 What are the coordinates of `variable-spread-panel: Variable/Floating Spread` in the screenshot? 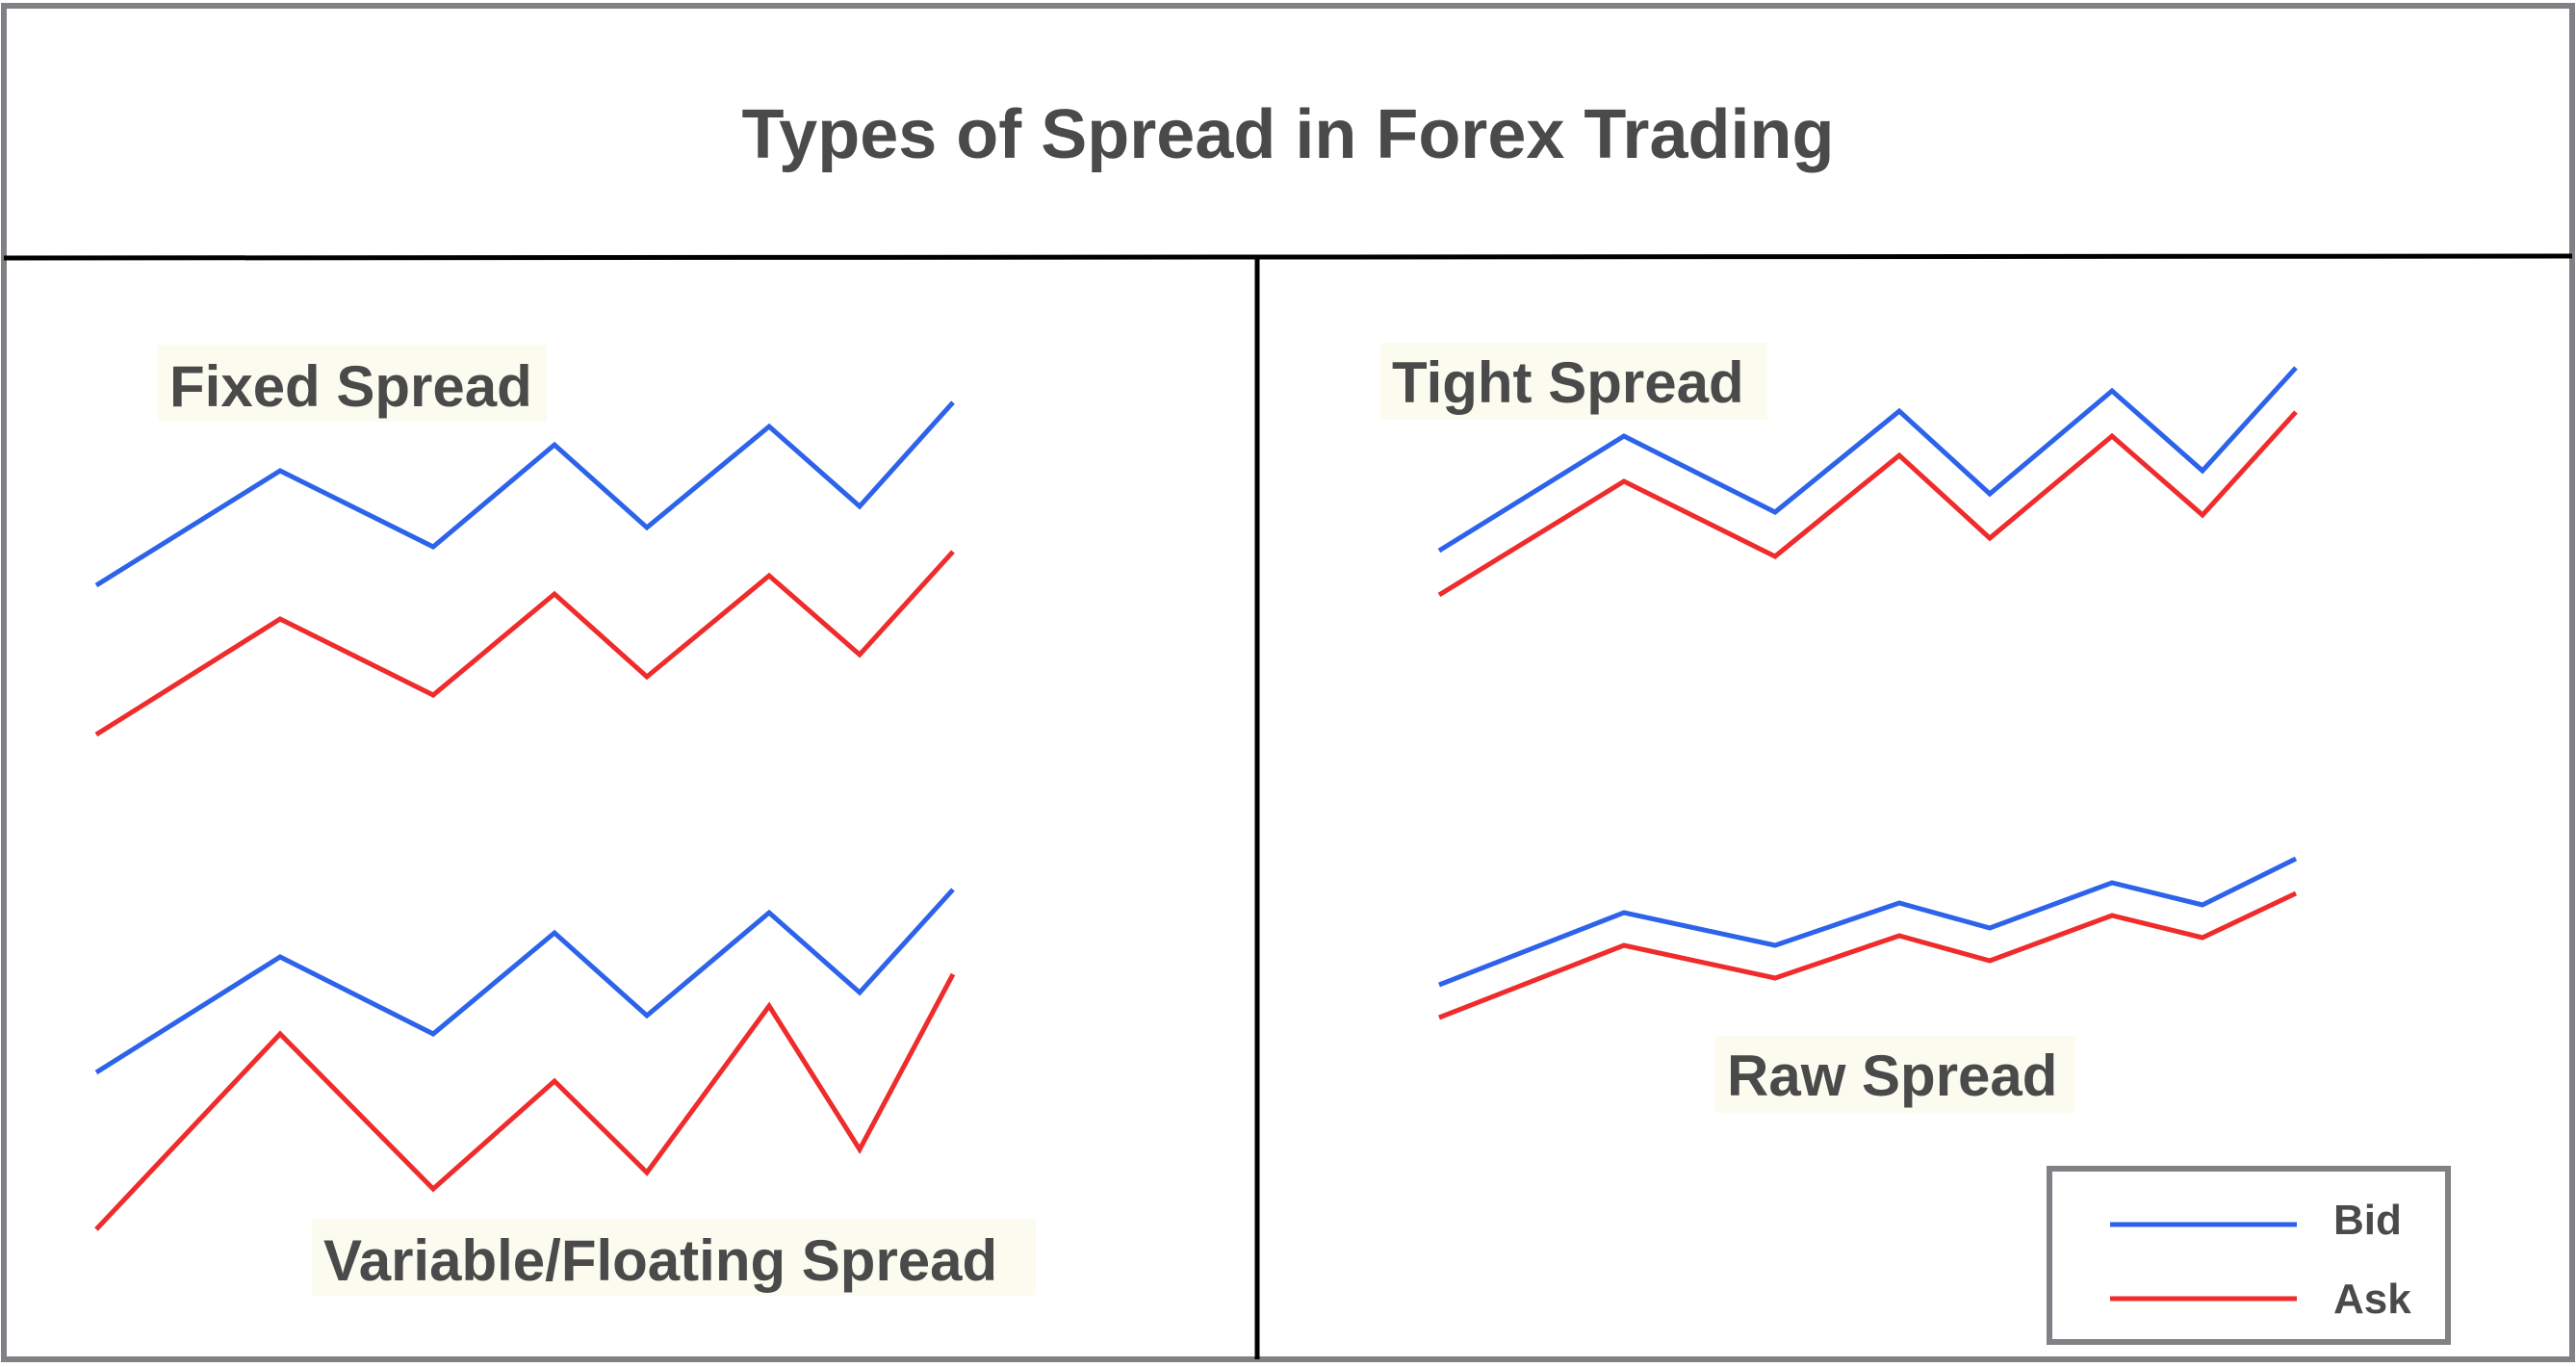 It's located at (565, 1092).